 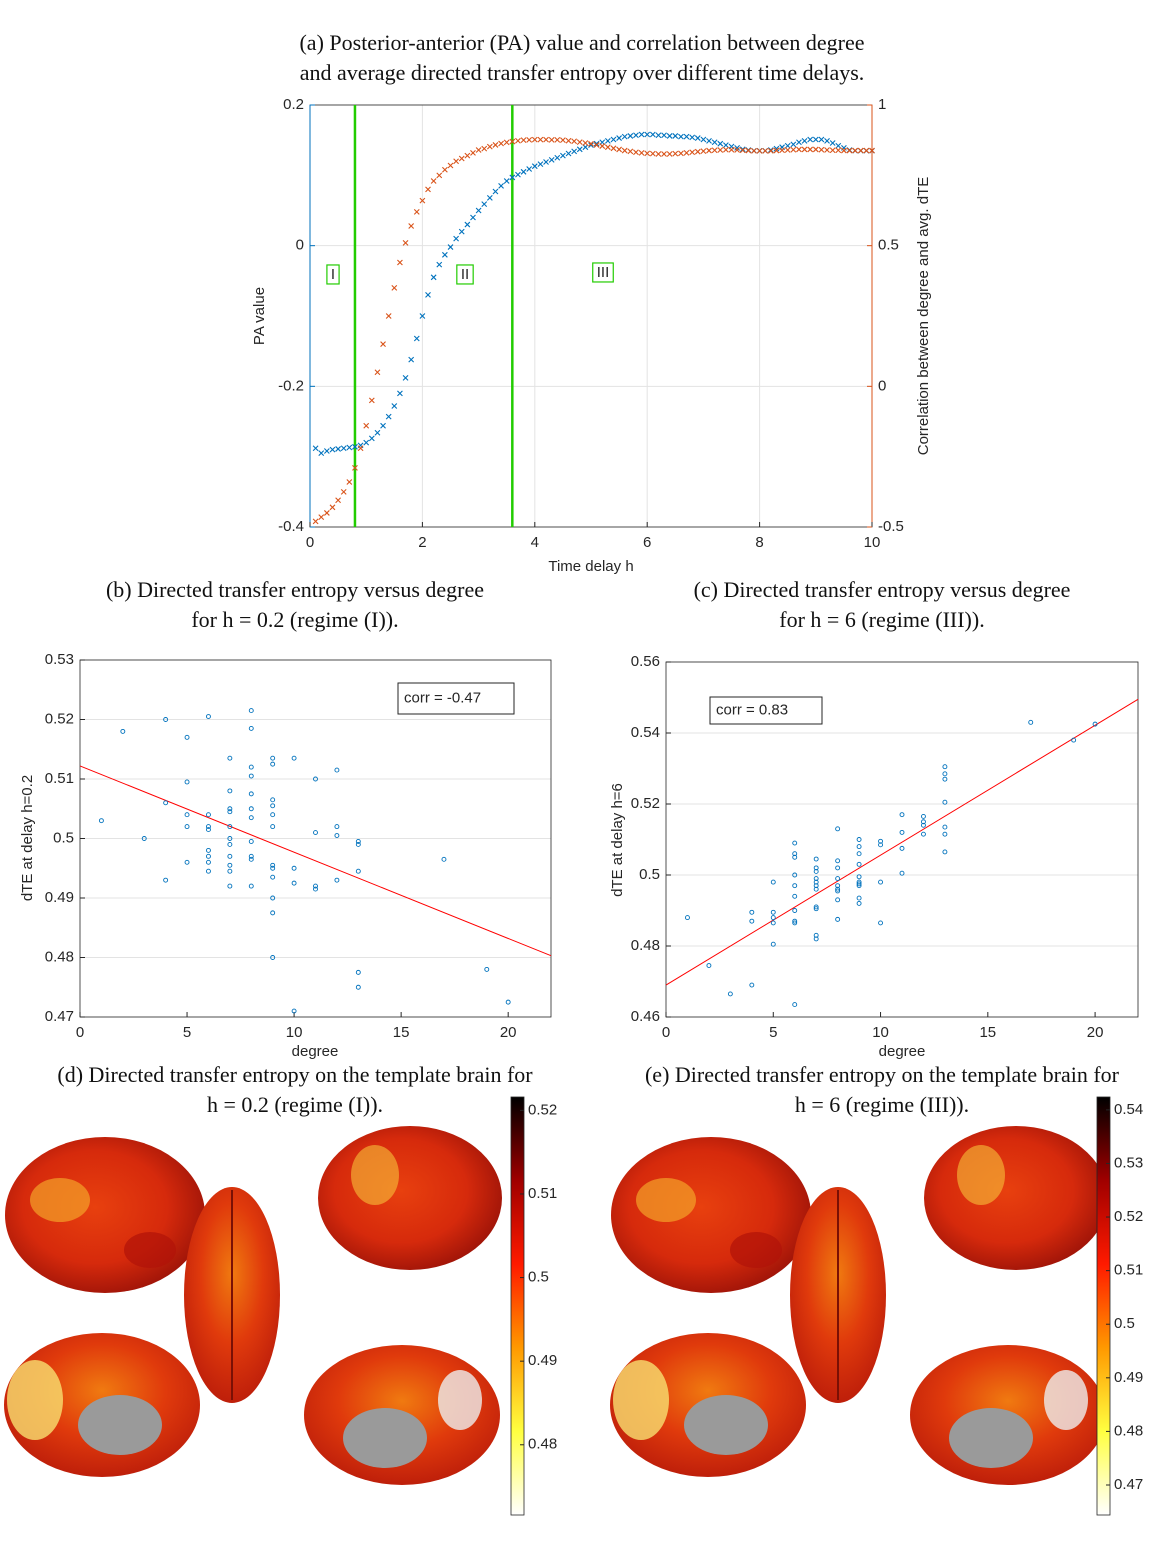 I want to click on colorbar-tick-label: 0.5, so click(x=1124, y=1323).